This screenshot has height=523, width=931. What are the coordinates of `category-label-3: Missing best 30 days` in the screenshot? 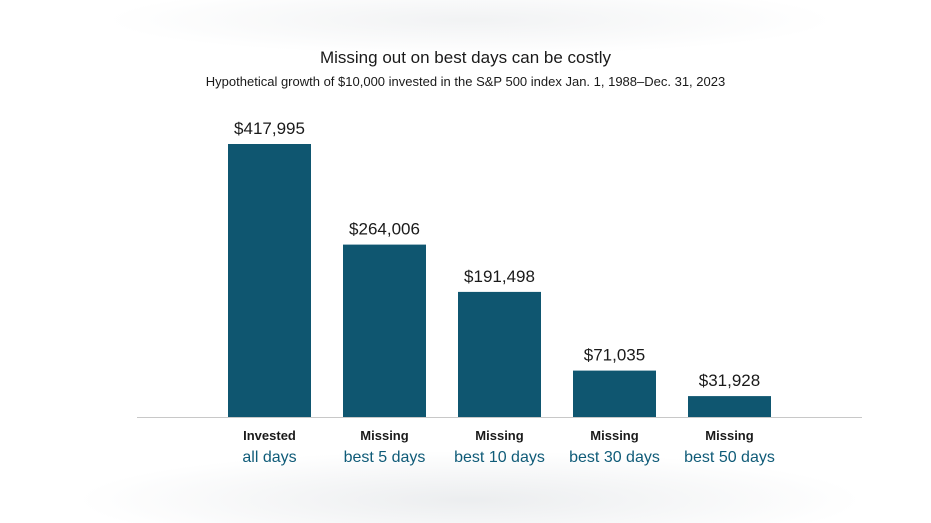 It's located at (615, 448).